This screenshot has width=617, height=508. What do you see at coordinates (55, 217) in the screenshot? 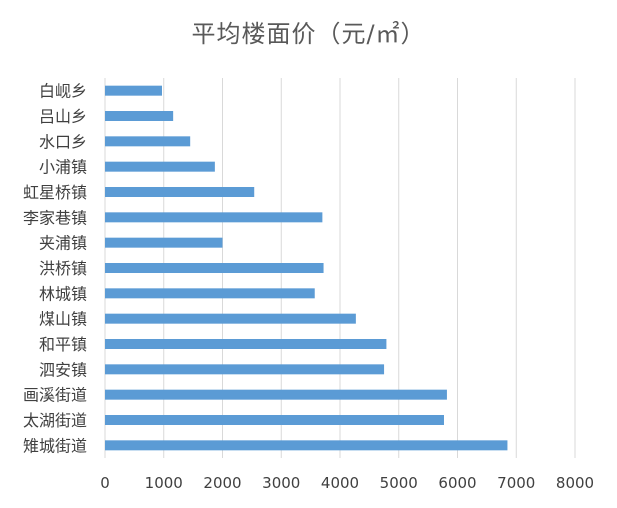
I see `category-label: 李家巷镇` at bounding box center [55, 217].